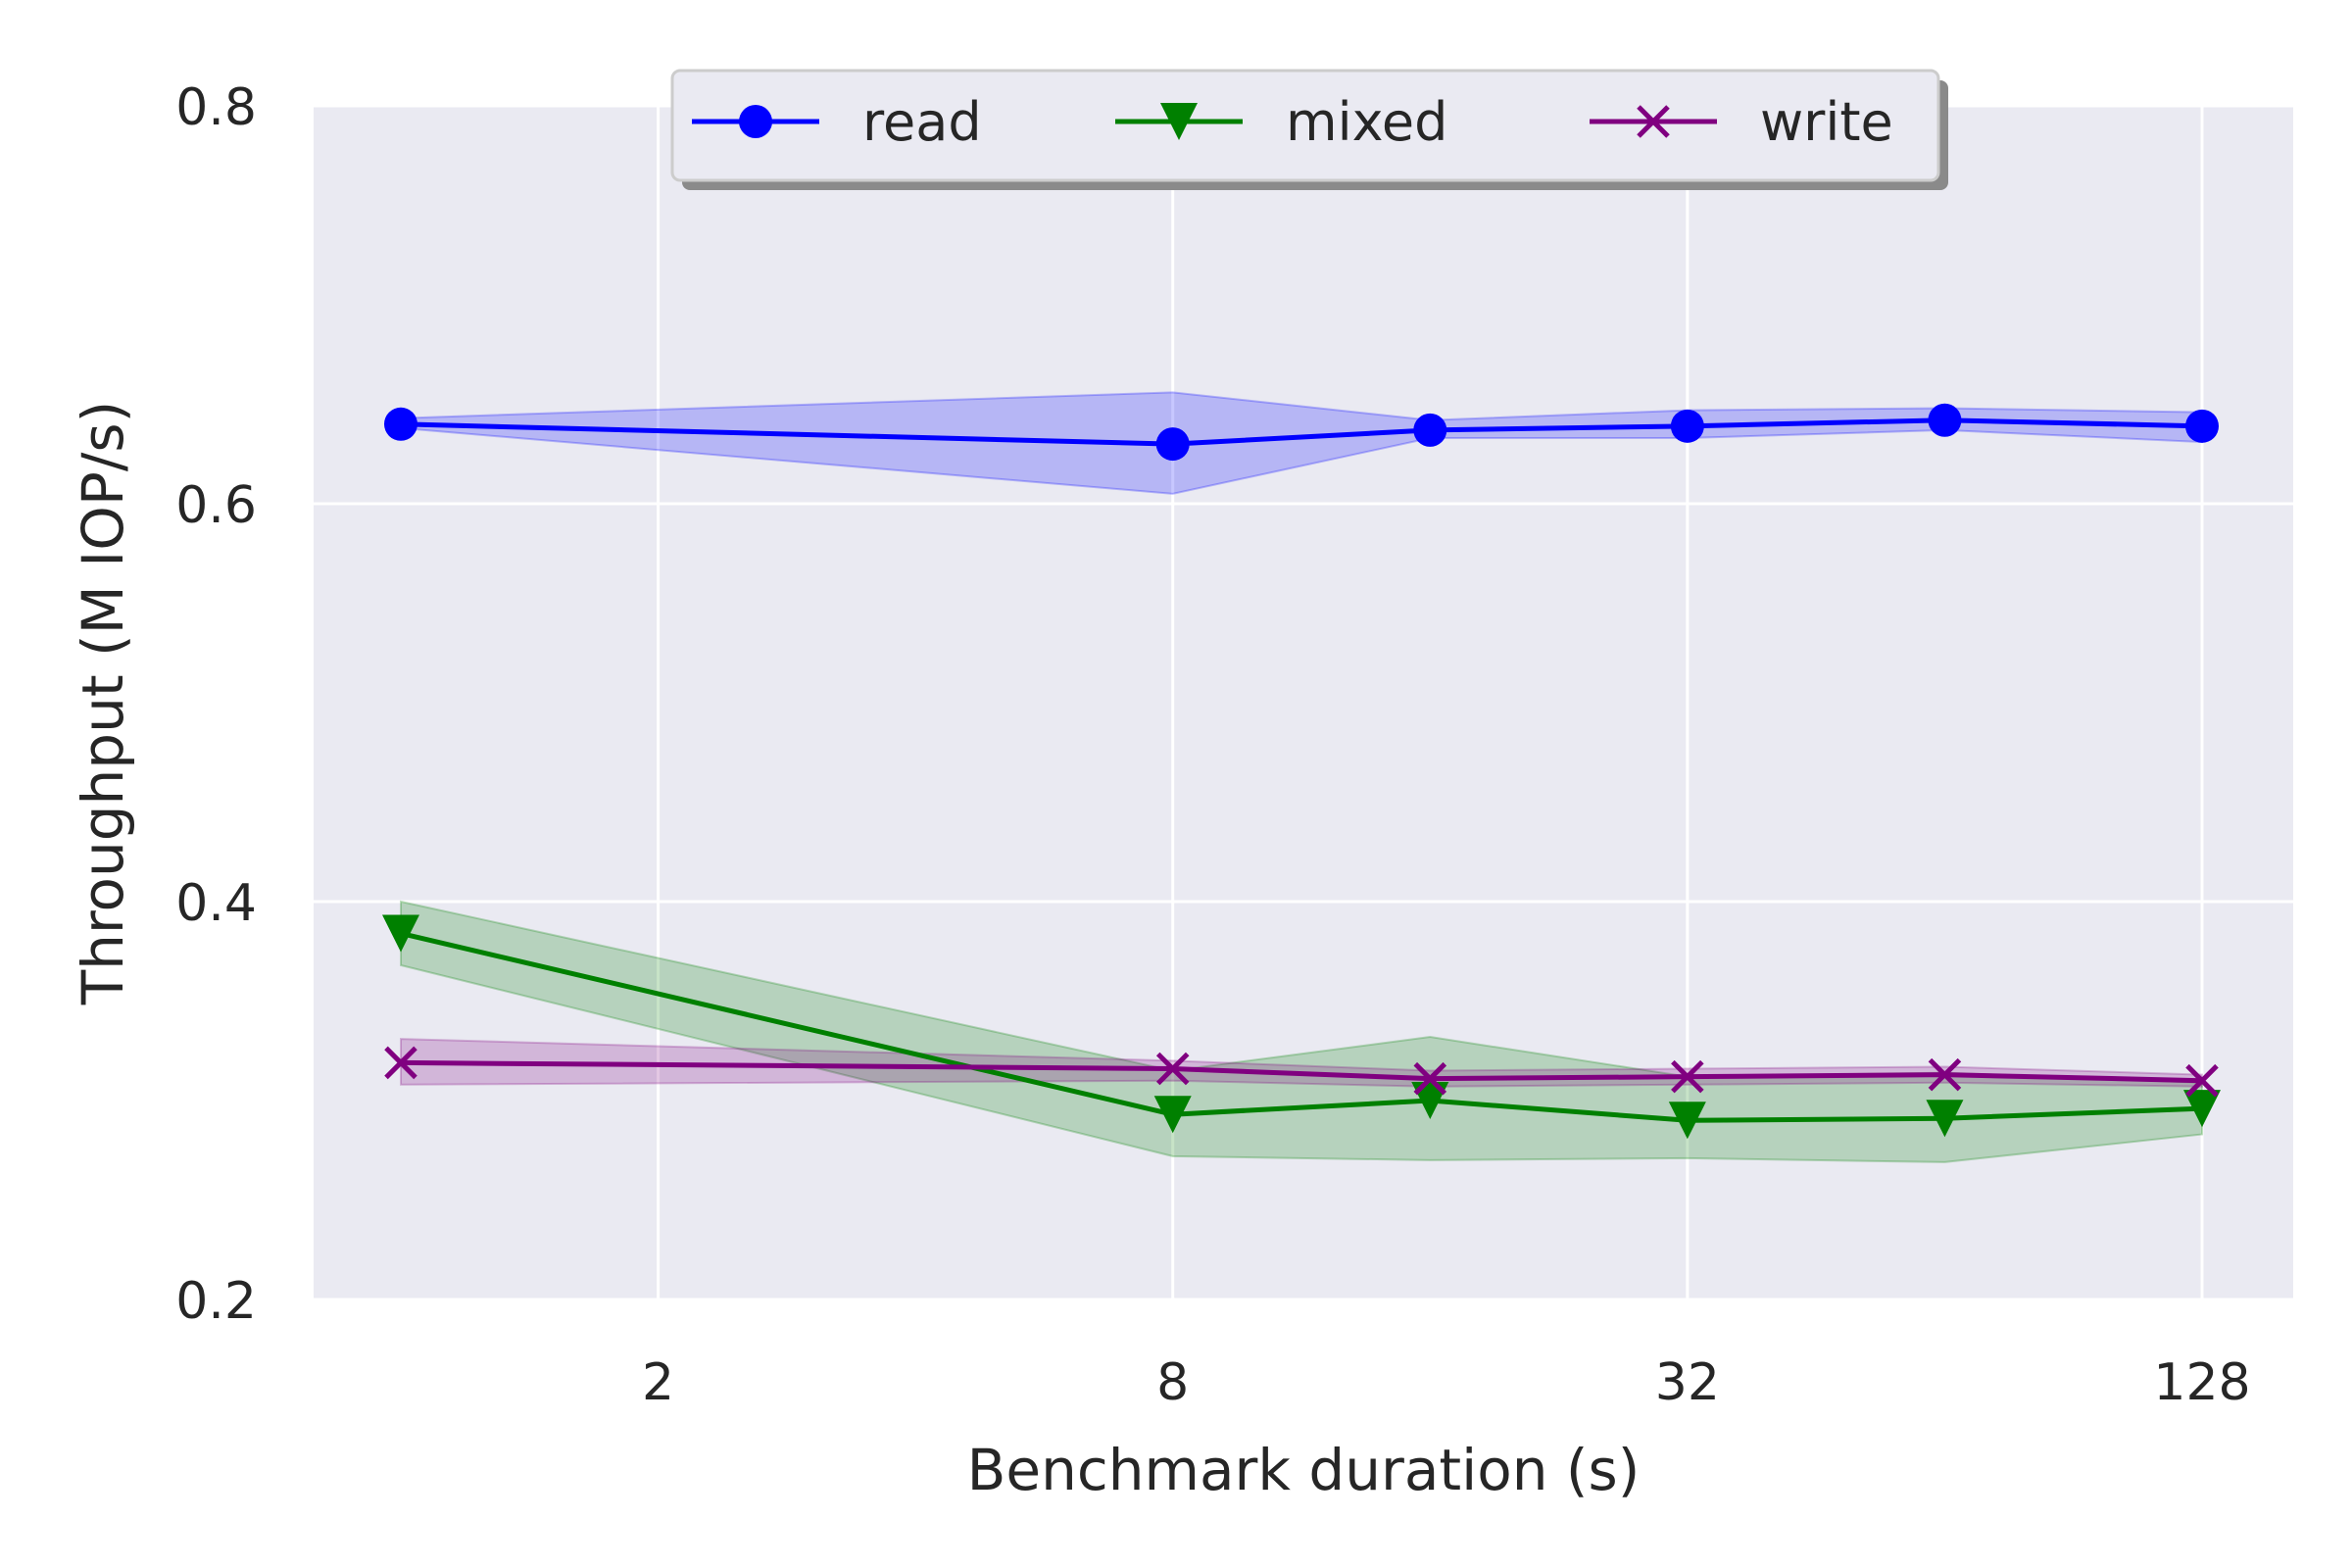 The width and height of the screenshot is (2352, 1568). What do you see at coordinates (1653, 121) in the screenshot?
I see `legend-marker-write` at bounding box center [1653, 121].